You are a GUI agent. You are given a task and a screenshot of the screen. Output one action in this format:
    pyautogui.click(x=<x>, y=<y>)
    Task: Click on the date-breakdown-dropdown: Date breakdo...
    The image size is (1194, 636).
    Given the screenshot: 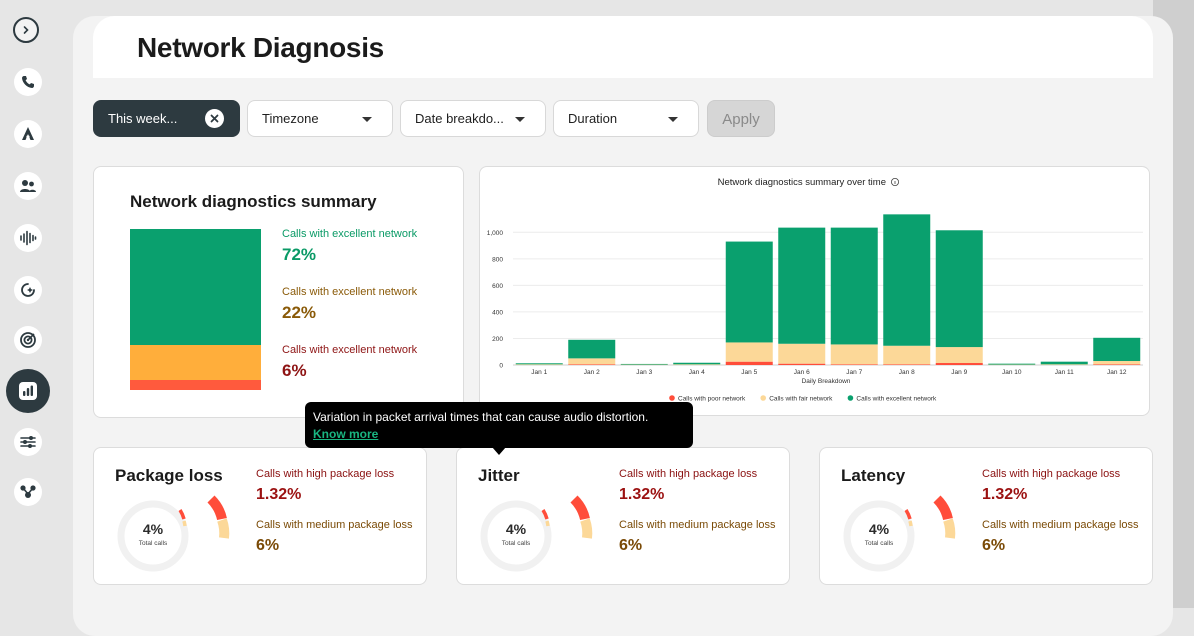 What is the action you would take?
    pyautogui.click(x=473, y=118)
    